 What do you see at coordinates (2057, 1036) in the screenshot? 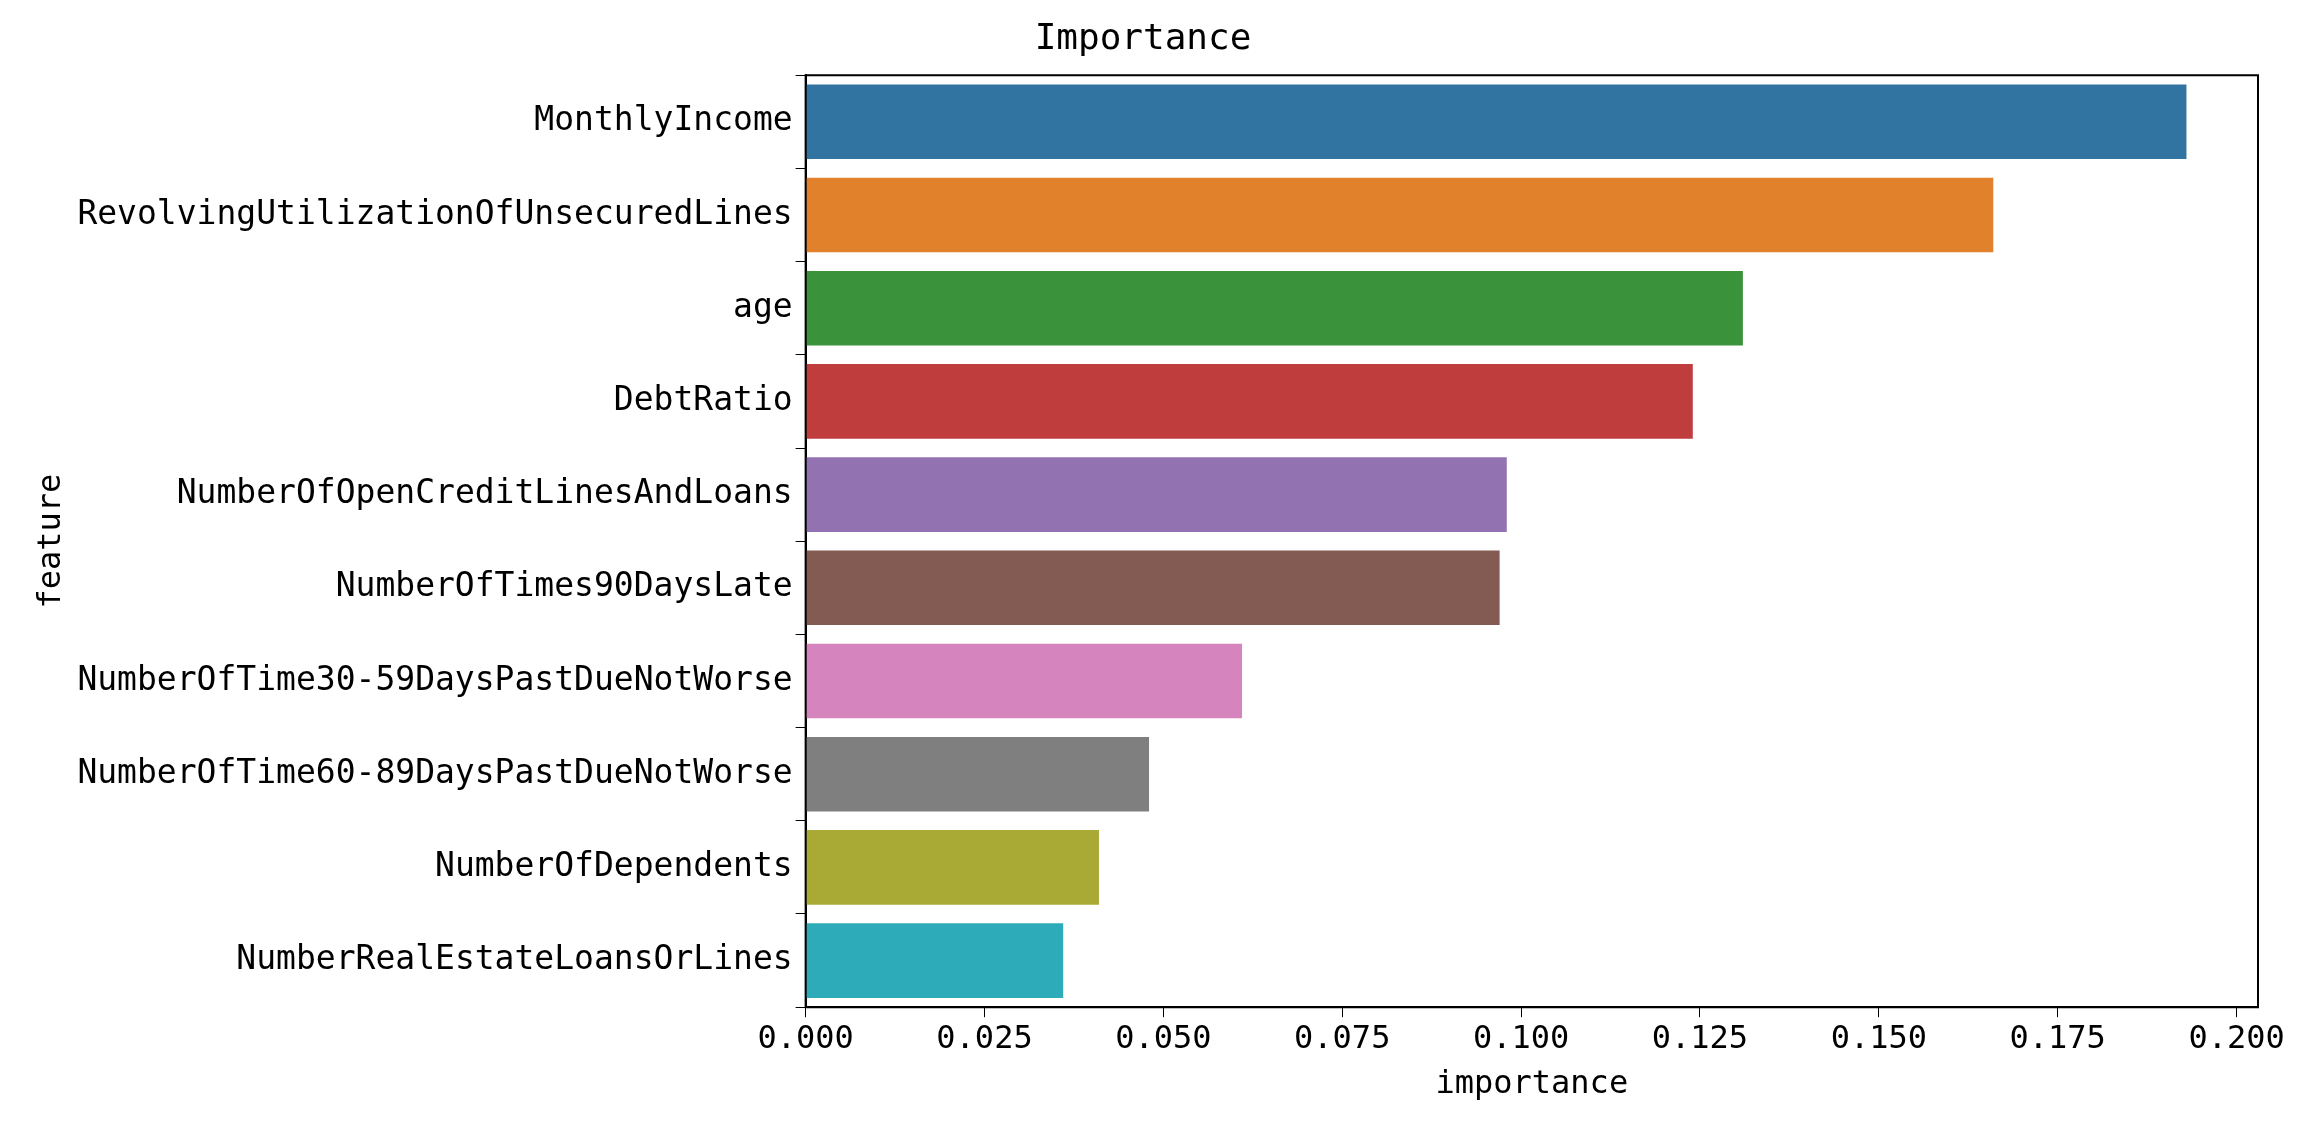
I see `x-tick-label: 0.175` at bounding box center [2057, 1036].